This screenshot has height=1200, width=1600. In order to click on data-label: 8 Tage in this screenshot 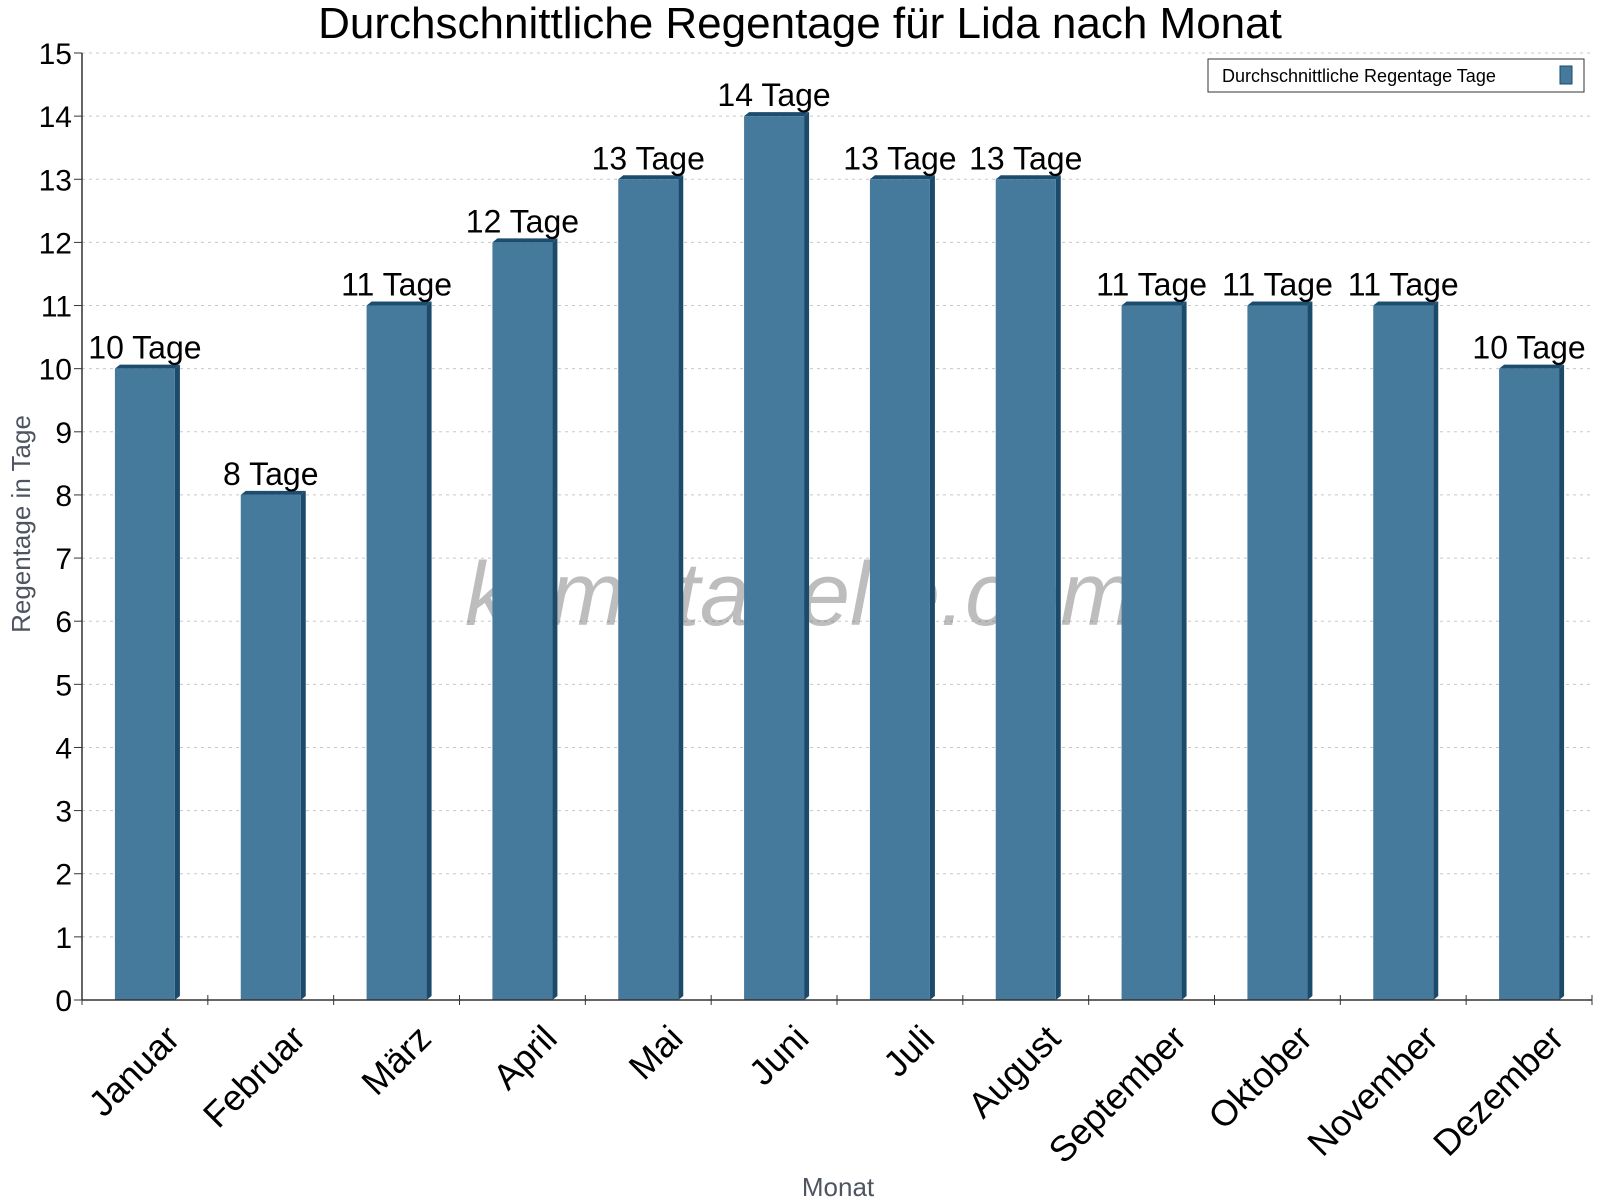, I will do `click(271, 474)`.